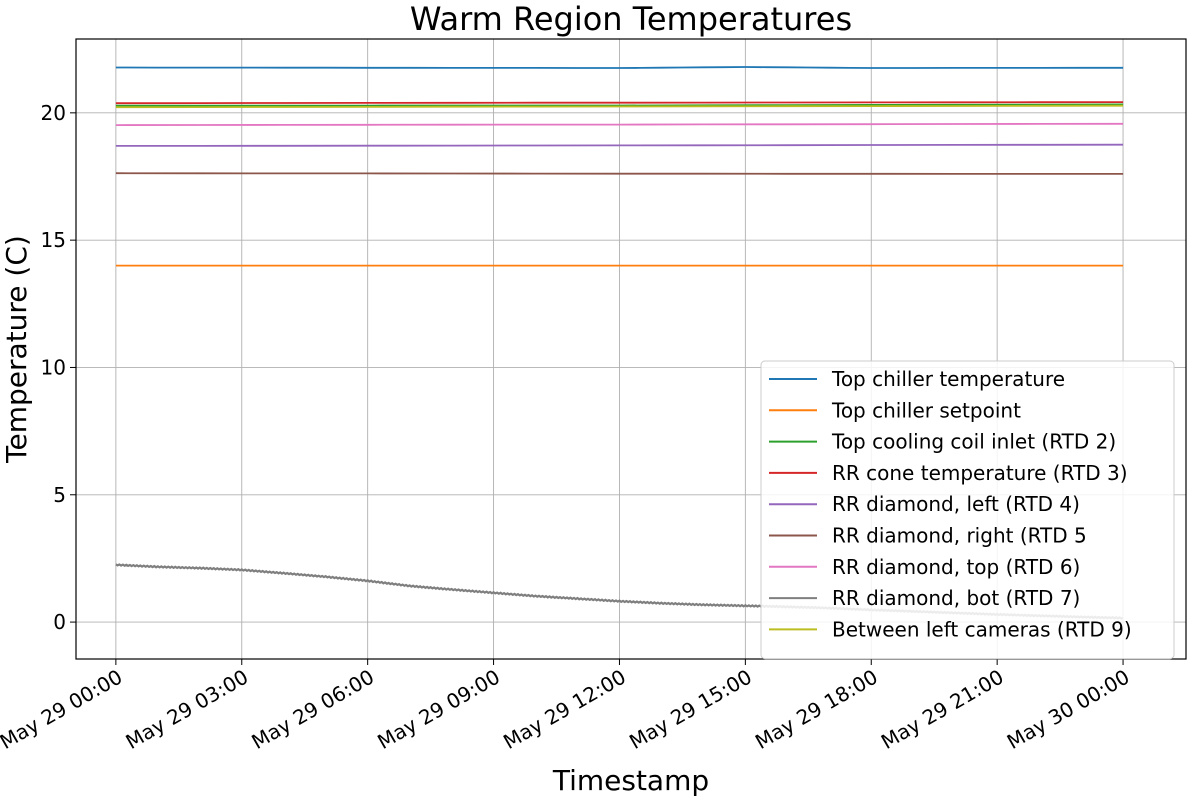 This screenshot has width=1200, height=800. I want to click on x-tick-label: May 30 00:00, so click(1068, 709).